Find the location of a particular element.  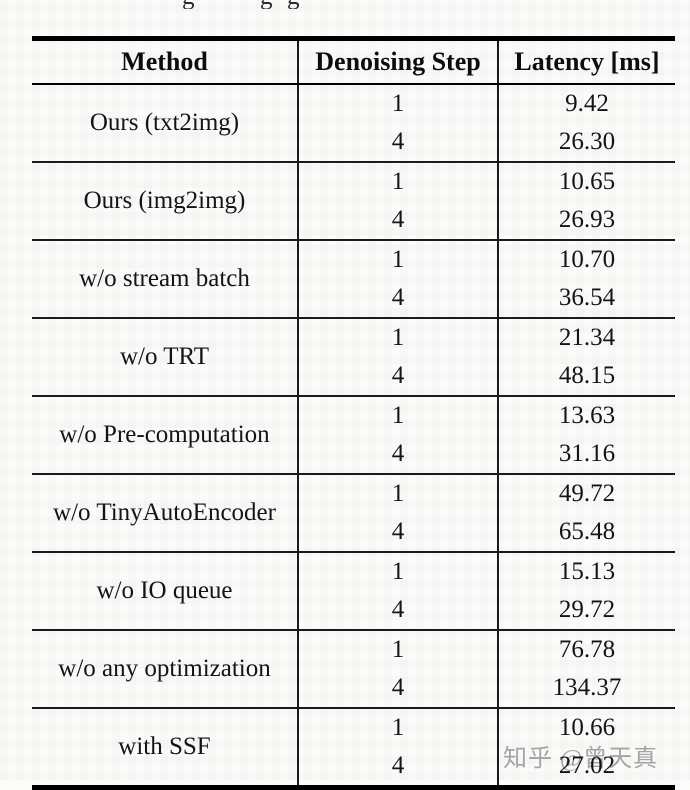

latency-cell: 21.34 is located at coordinates (586, 337).